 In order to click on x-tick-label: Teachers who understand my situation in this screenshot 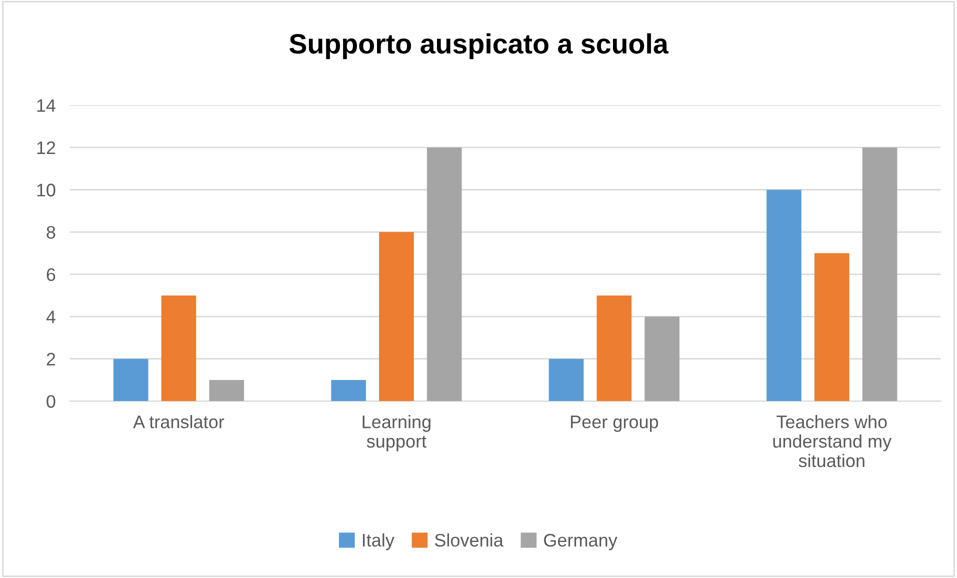, I will do `click(832, 441)`.